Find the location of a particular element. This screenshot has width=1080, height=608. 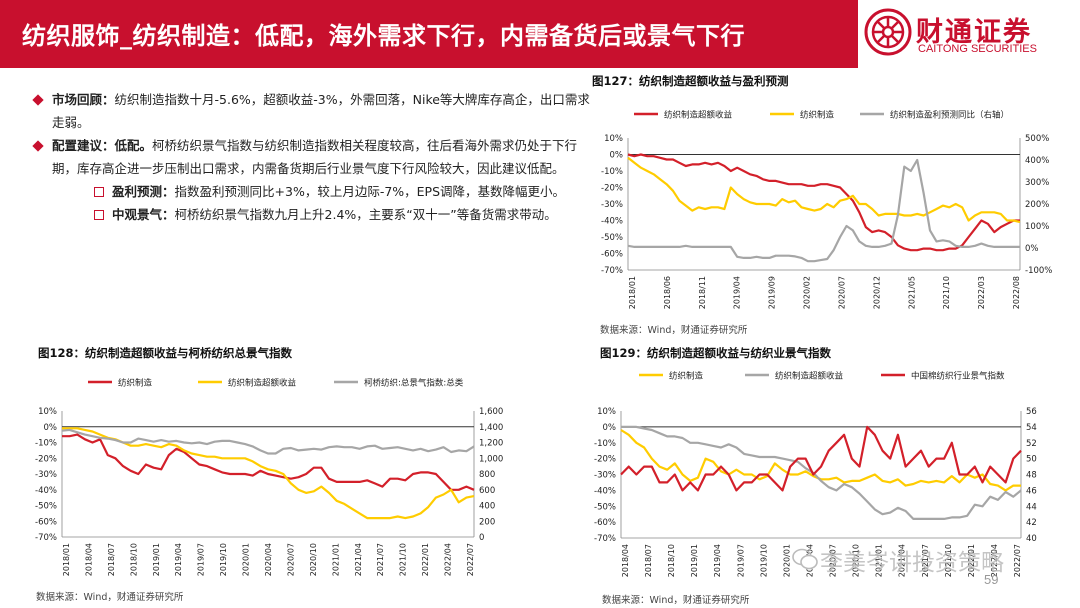

y-right-tick-label: 1,200 is located at coordinates (491, 444).